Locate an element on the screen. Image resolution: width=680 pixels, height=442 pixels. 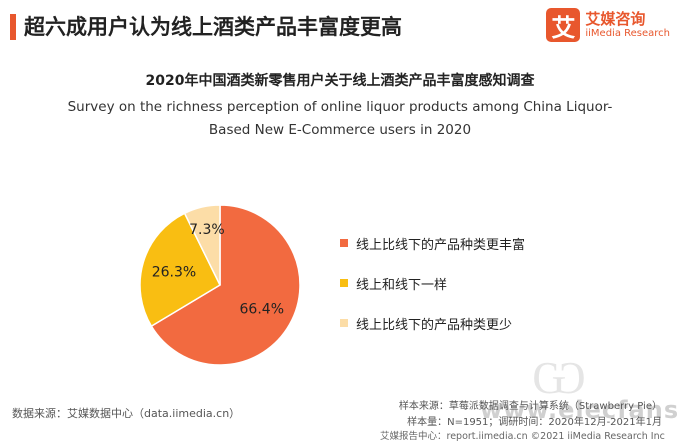
brand-logo: 艾 艾媒咨询 iiMedia Research is located at coordinates (608, 25).